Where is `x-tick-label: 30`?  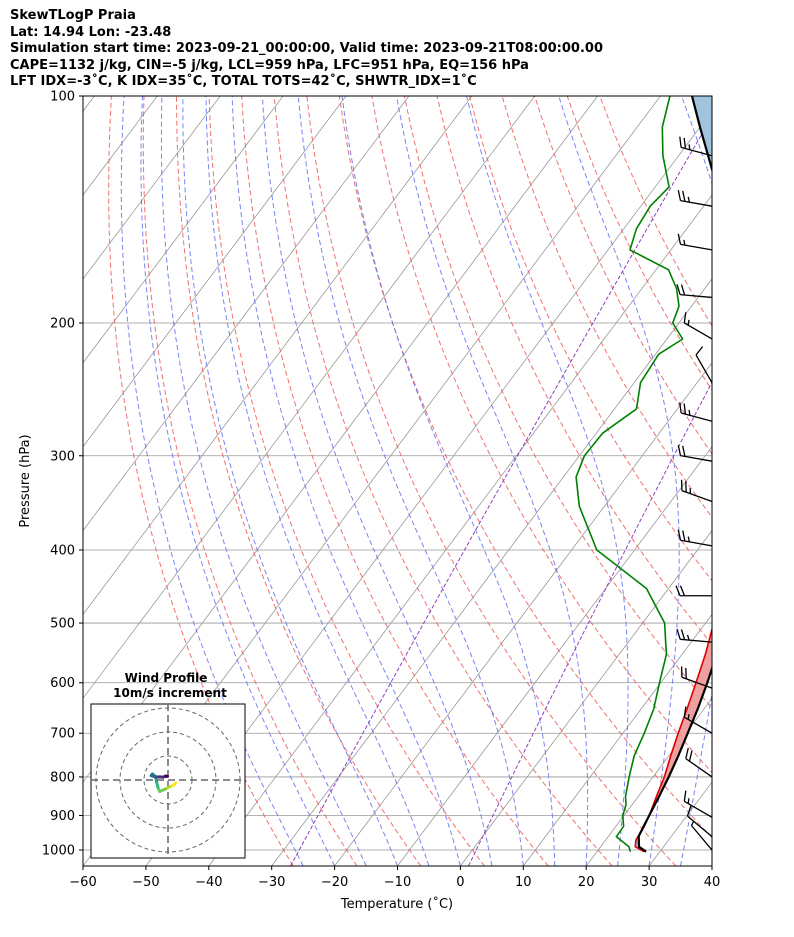
x-tick-label: 30 is located at coordinates (649, 882).